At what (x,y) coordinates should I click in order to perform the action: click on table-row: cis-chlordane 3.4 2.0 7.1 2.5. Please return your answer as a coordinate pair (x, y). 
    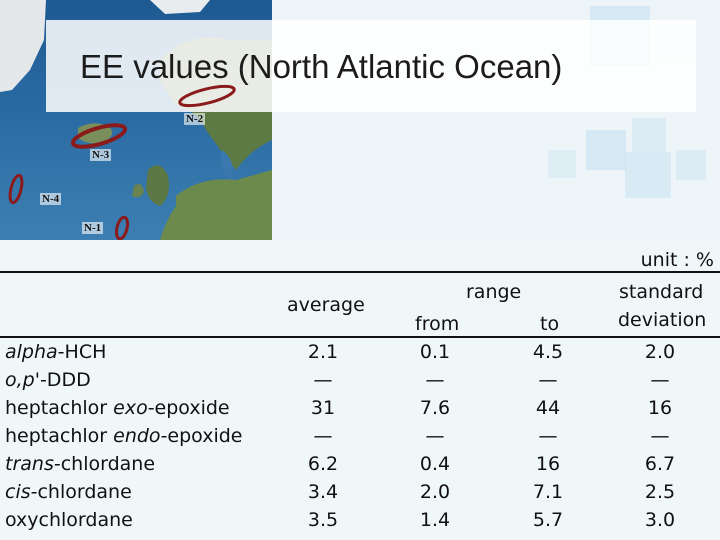
    Looking at the image, I should click on (360, 495).